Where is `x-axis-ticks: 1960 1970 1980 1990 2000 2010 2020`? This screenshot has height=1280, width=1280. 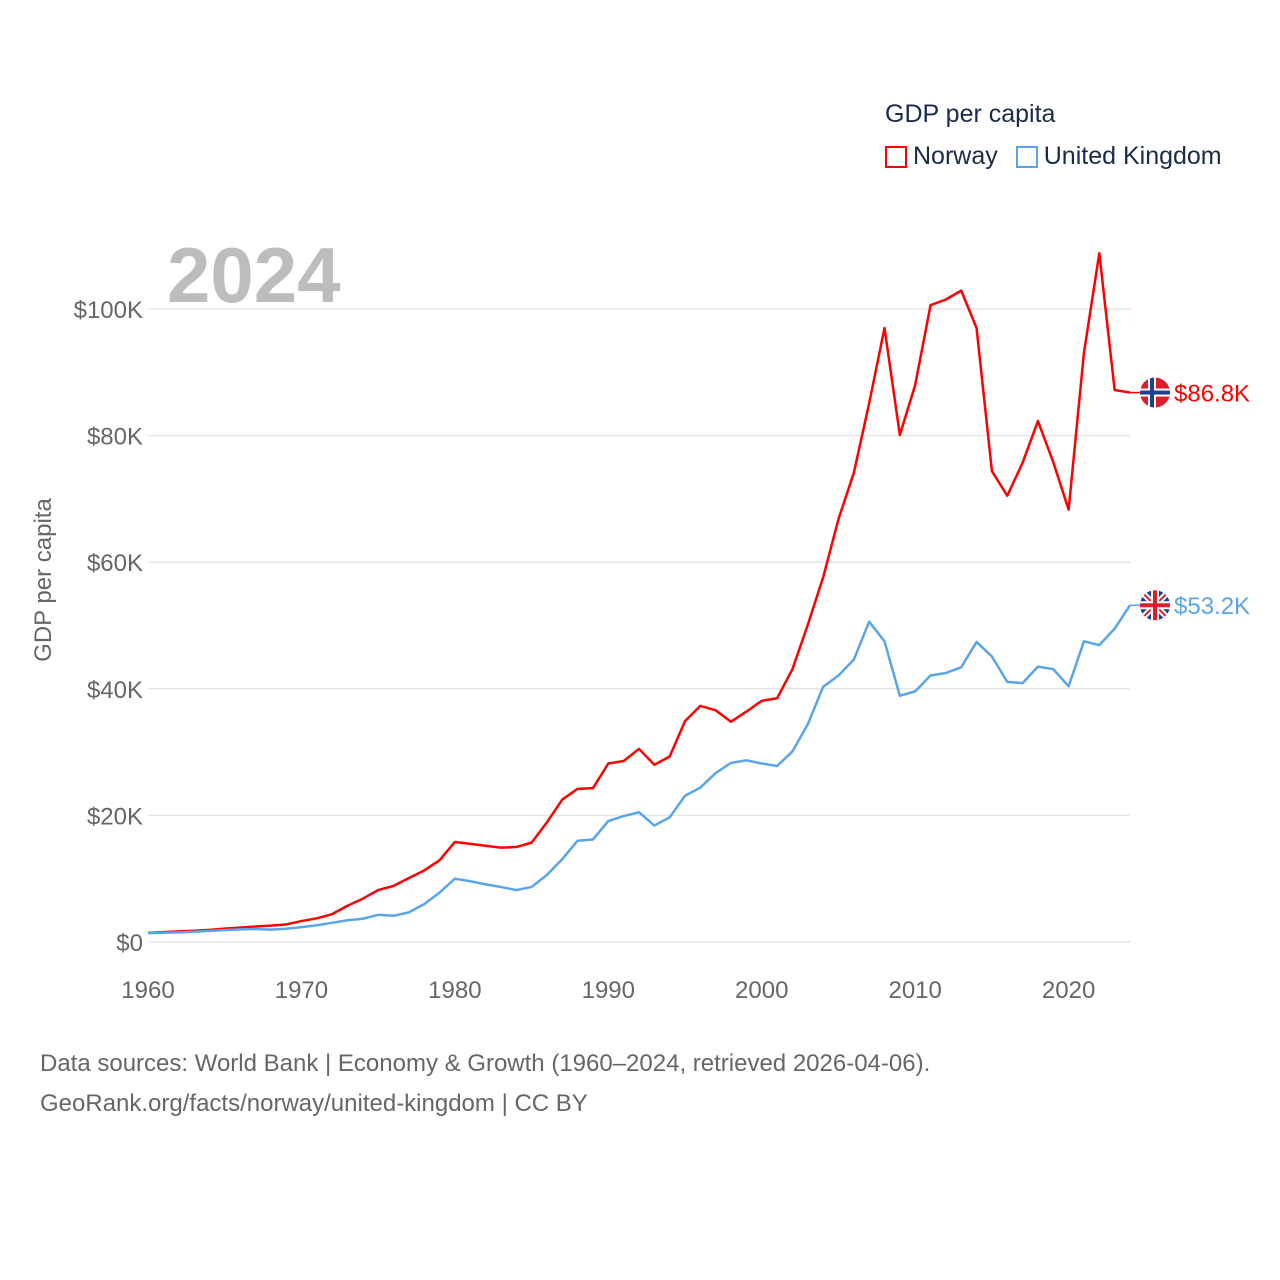 x-axis-ticks: 1960 1970 1980 1990 2000 2010 2020 is located at coordinates (608, 990).